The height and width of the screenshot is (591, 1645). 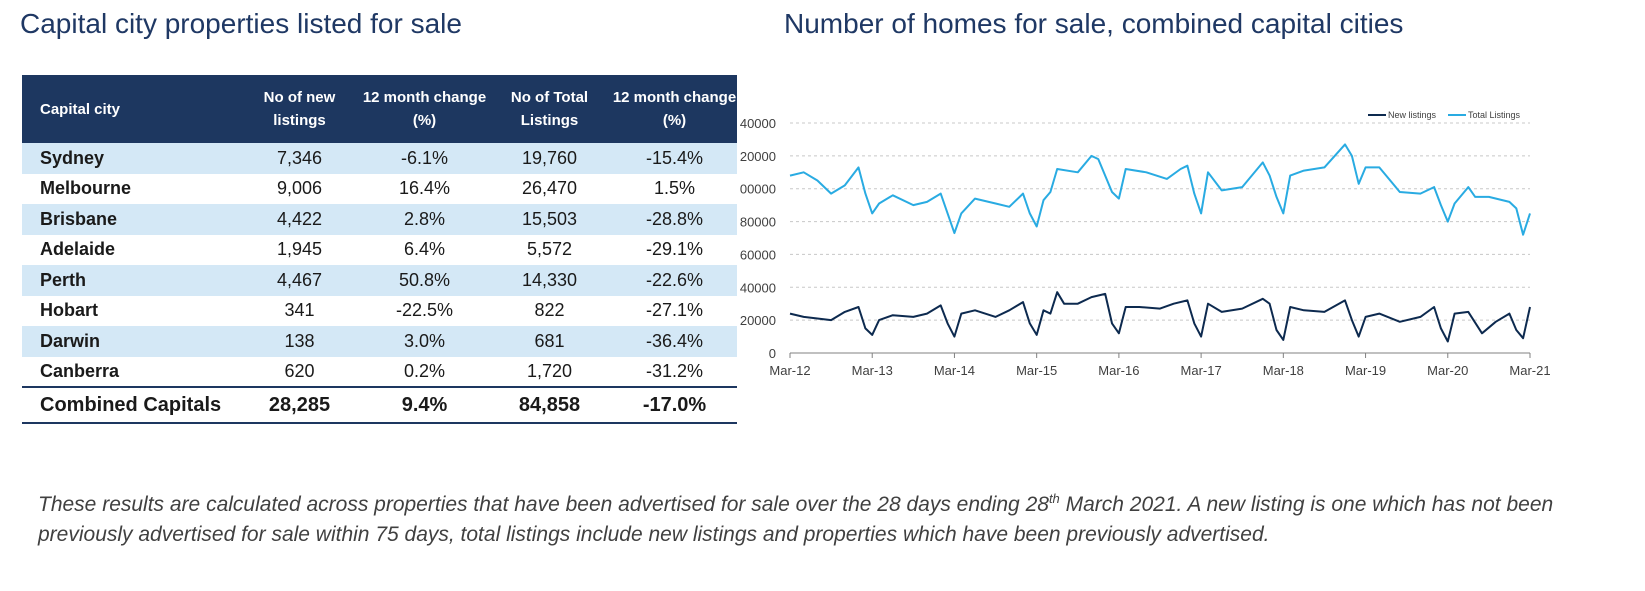 What do you see at coordinates (549, 188) in the screenshot?
I see `total-listings-value: 26,470` at bounding box center [549, 188].